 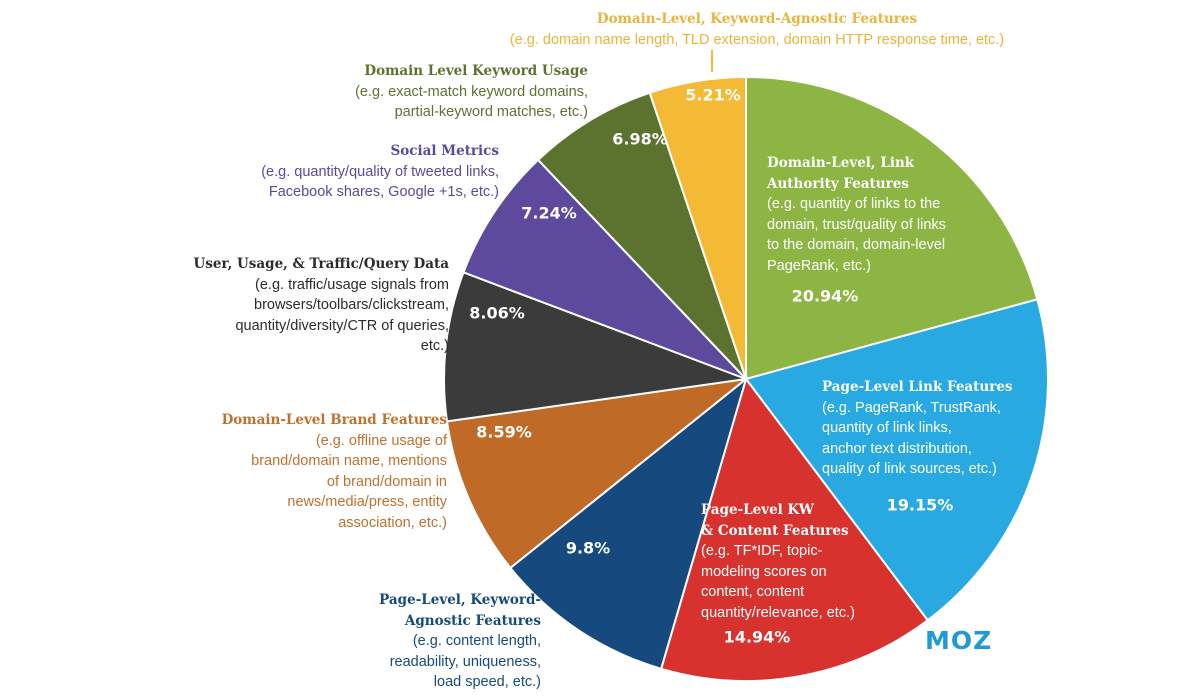 I want to click on category-description: (e.g. quantity/quality of tweeted links,, so click(x=380, y=171).